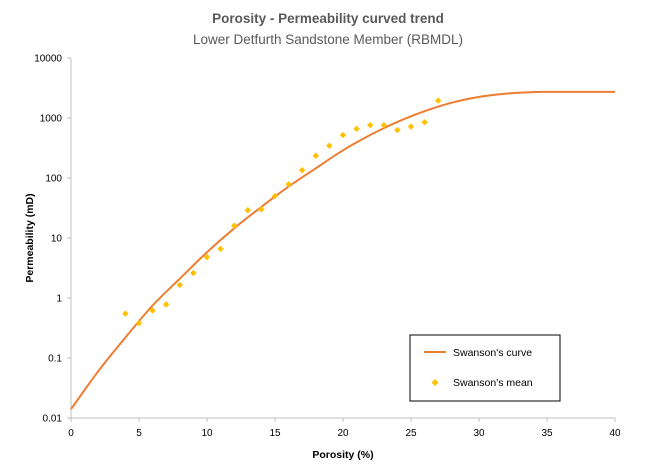 This screenshot has height=475, width=656. Describe the element at coordinates (493, 383) in the screenshot. I see `legend-mean-label: Swanson's mean` at that location.